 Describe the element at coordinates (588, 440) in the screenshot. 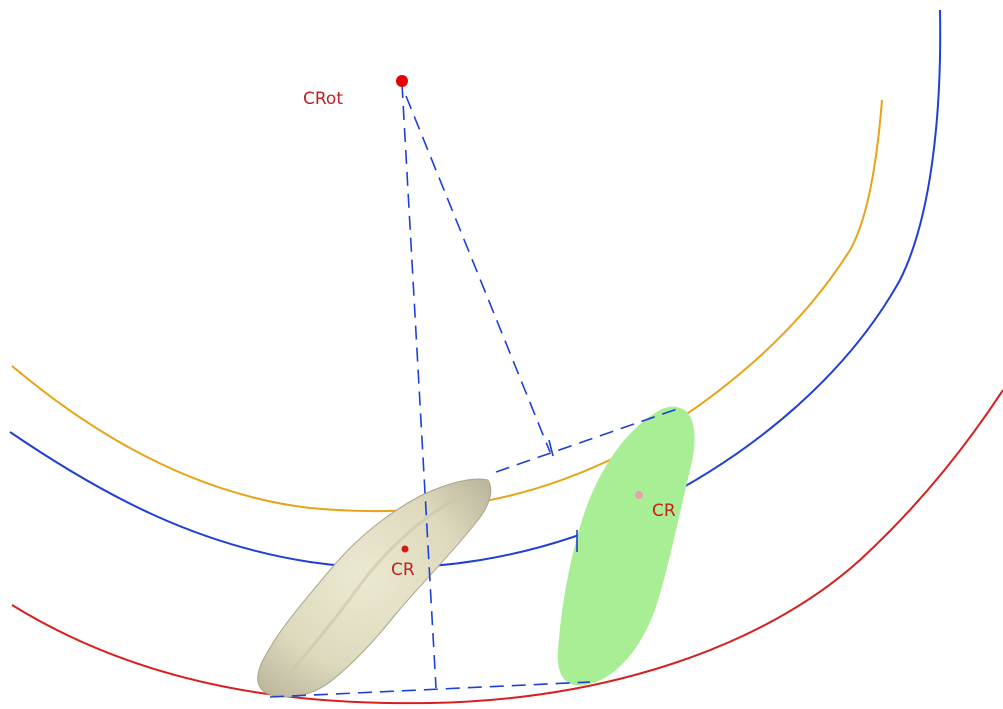

I see `dashed-line-top` at that location.